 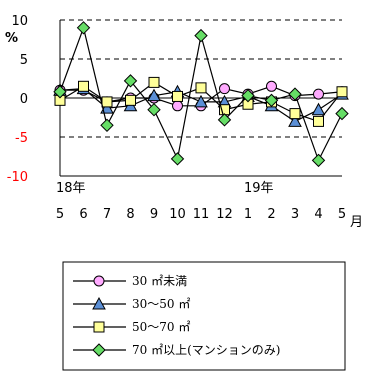 What do you see at coordinates (154, 214) in the screenshot?
I see `x-tick-label: 9` at bounding box center [154, 214].